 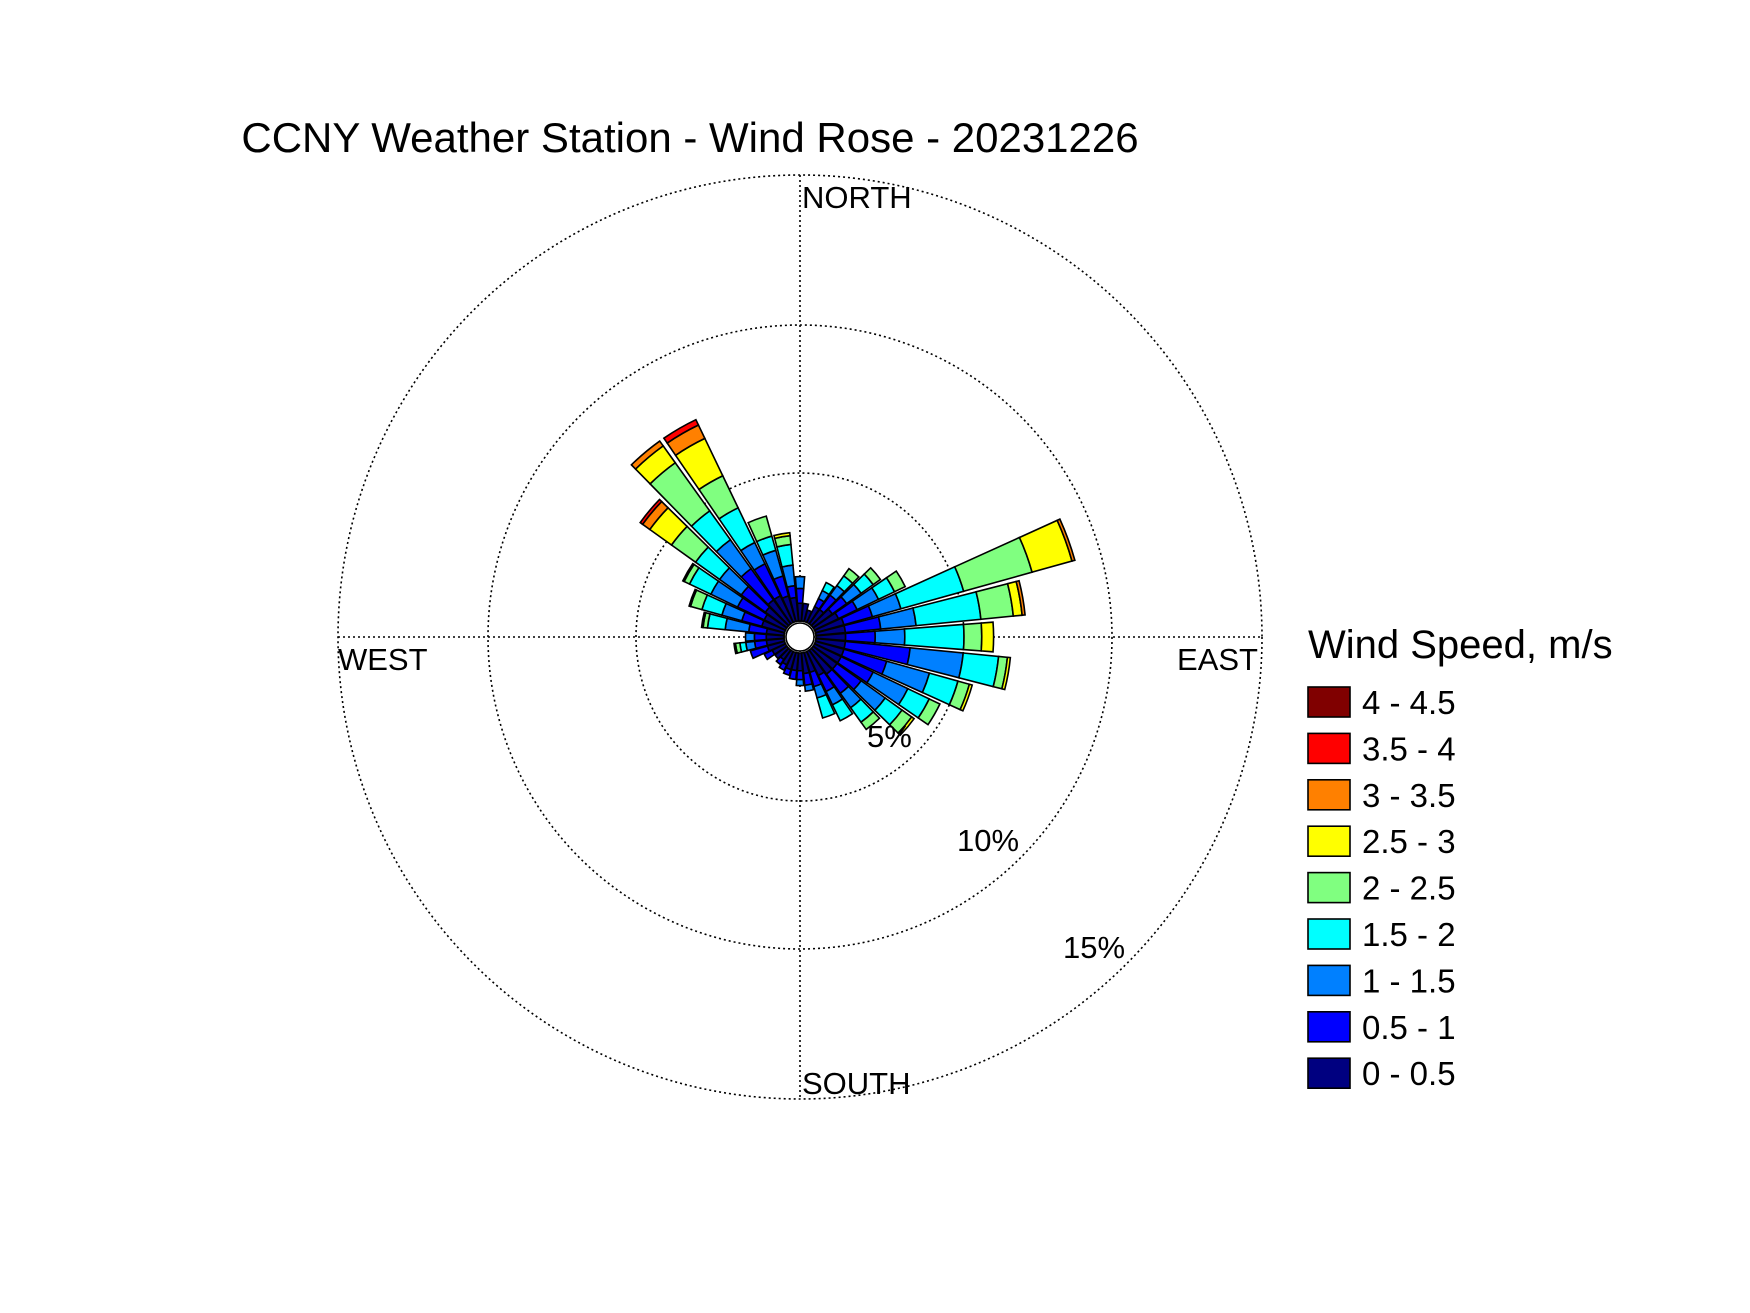 I want to click on legend-label-6: 1 - 1.5, so click(x=1409, y=980).